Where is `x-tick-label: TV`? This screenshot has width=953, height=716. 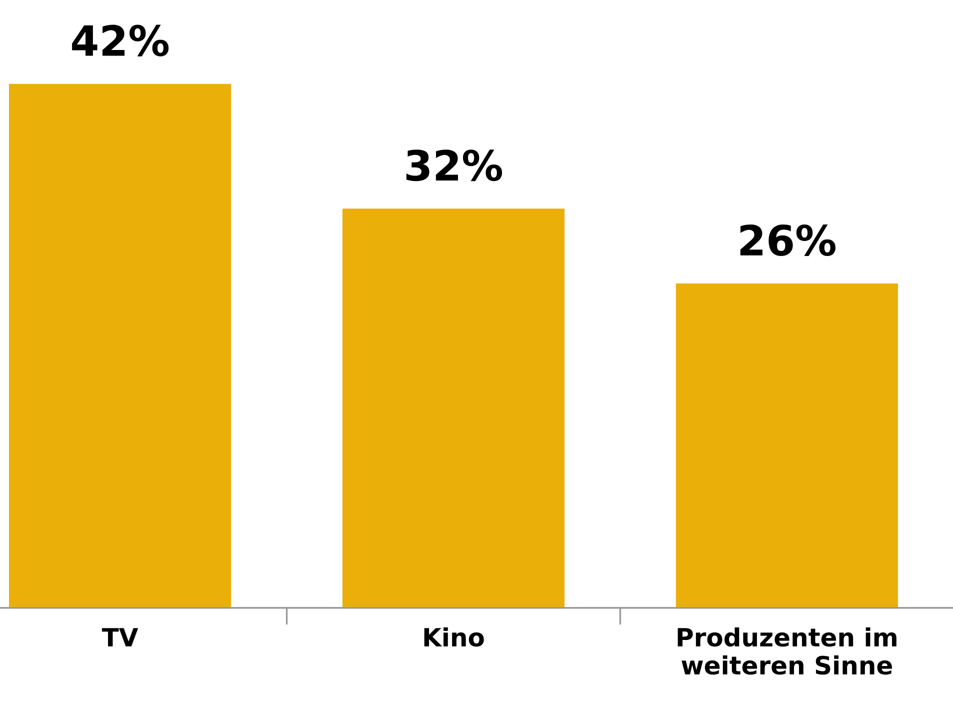
x-tick-label: TV is located at coordinates (120, 637).